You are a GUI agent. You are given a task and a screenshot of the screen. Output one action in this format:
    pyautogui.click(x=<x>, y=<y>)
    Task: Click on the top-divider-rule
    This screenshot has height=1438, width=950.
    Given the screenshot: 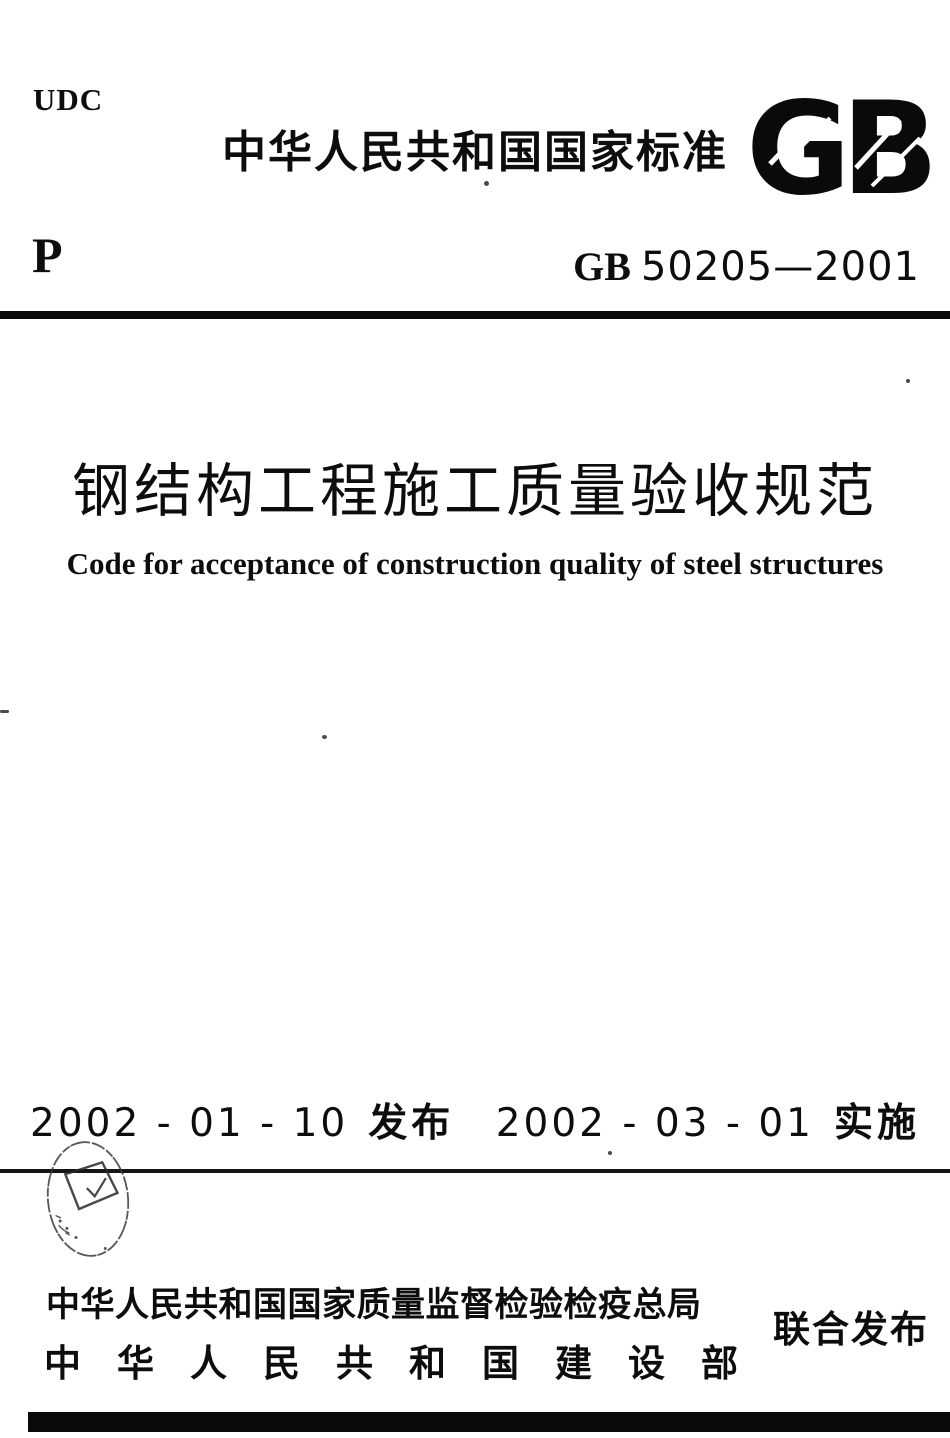 What is the action you would take?
    pyautogui.click(x=475, y=315)
    